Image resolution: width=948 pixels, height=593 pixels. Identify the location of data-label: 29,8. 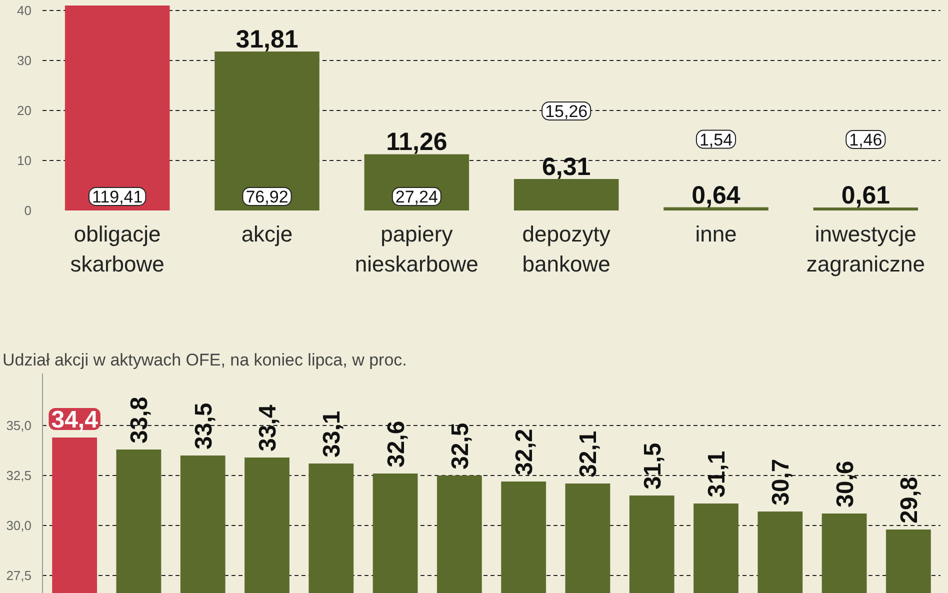
(909, 500).